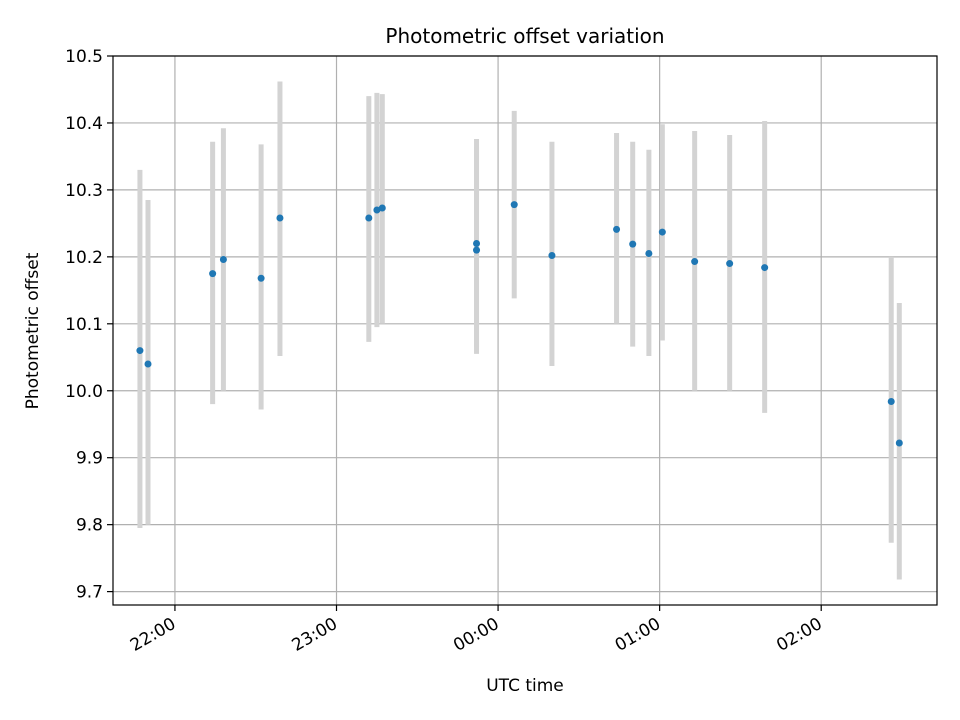 The height and width of the screenshot is (720, 960). Describe the element at coordinates (84, 191) in the screenshot. I see `y-tick-label: 10.3` at that location.